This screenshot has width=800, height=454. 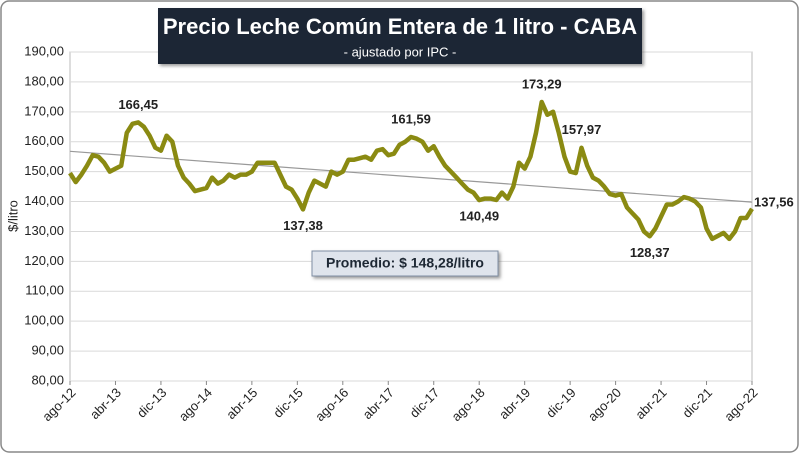 What do you see at coordinates (650, 252) in the screenshot?
I see `value-label: 128,37` at bounding box center [650, 252].